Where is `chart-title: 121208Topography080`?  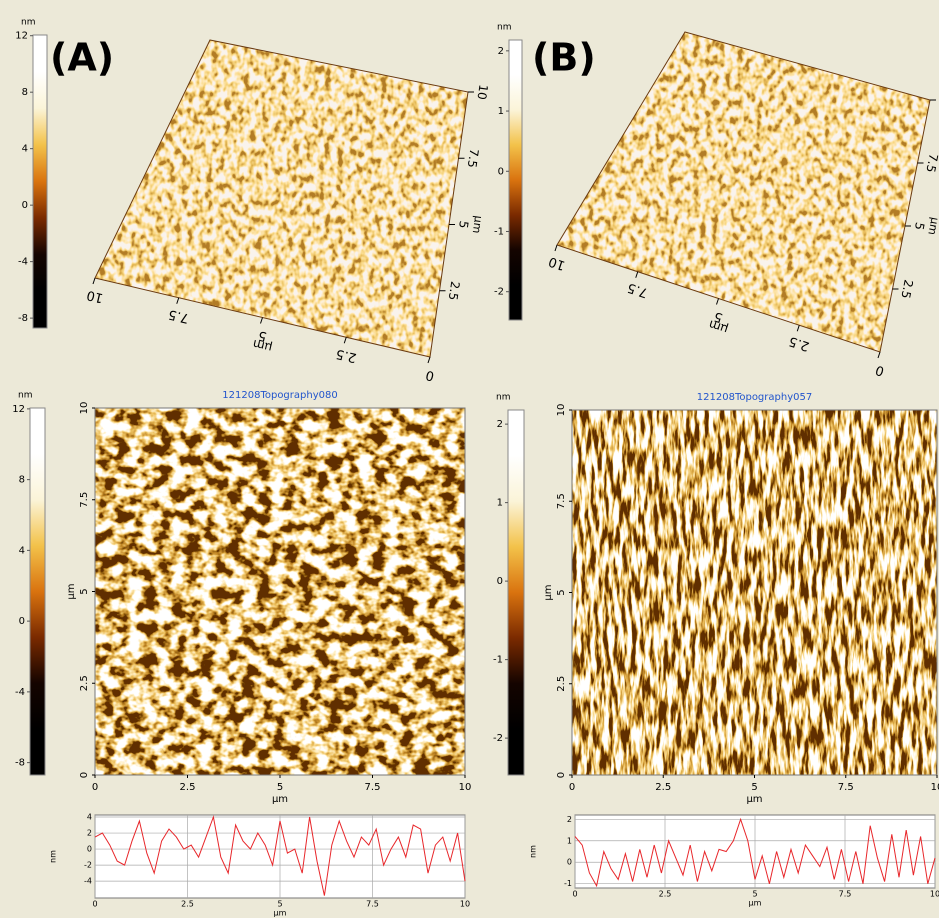 chart-title: 121208Topography080 is located at coordinates (279, 395).